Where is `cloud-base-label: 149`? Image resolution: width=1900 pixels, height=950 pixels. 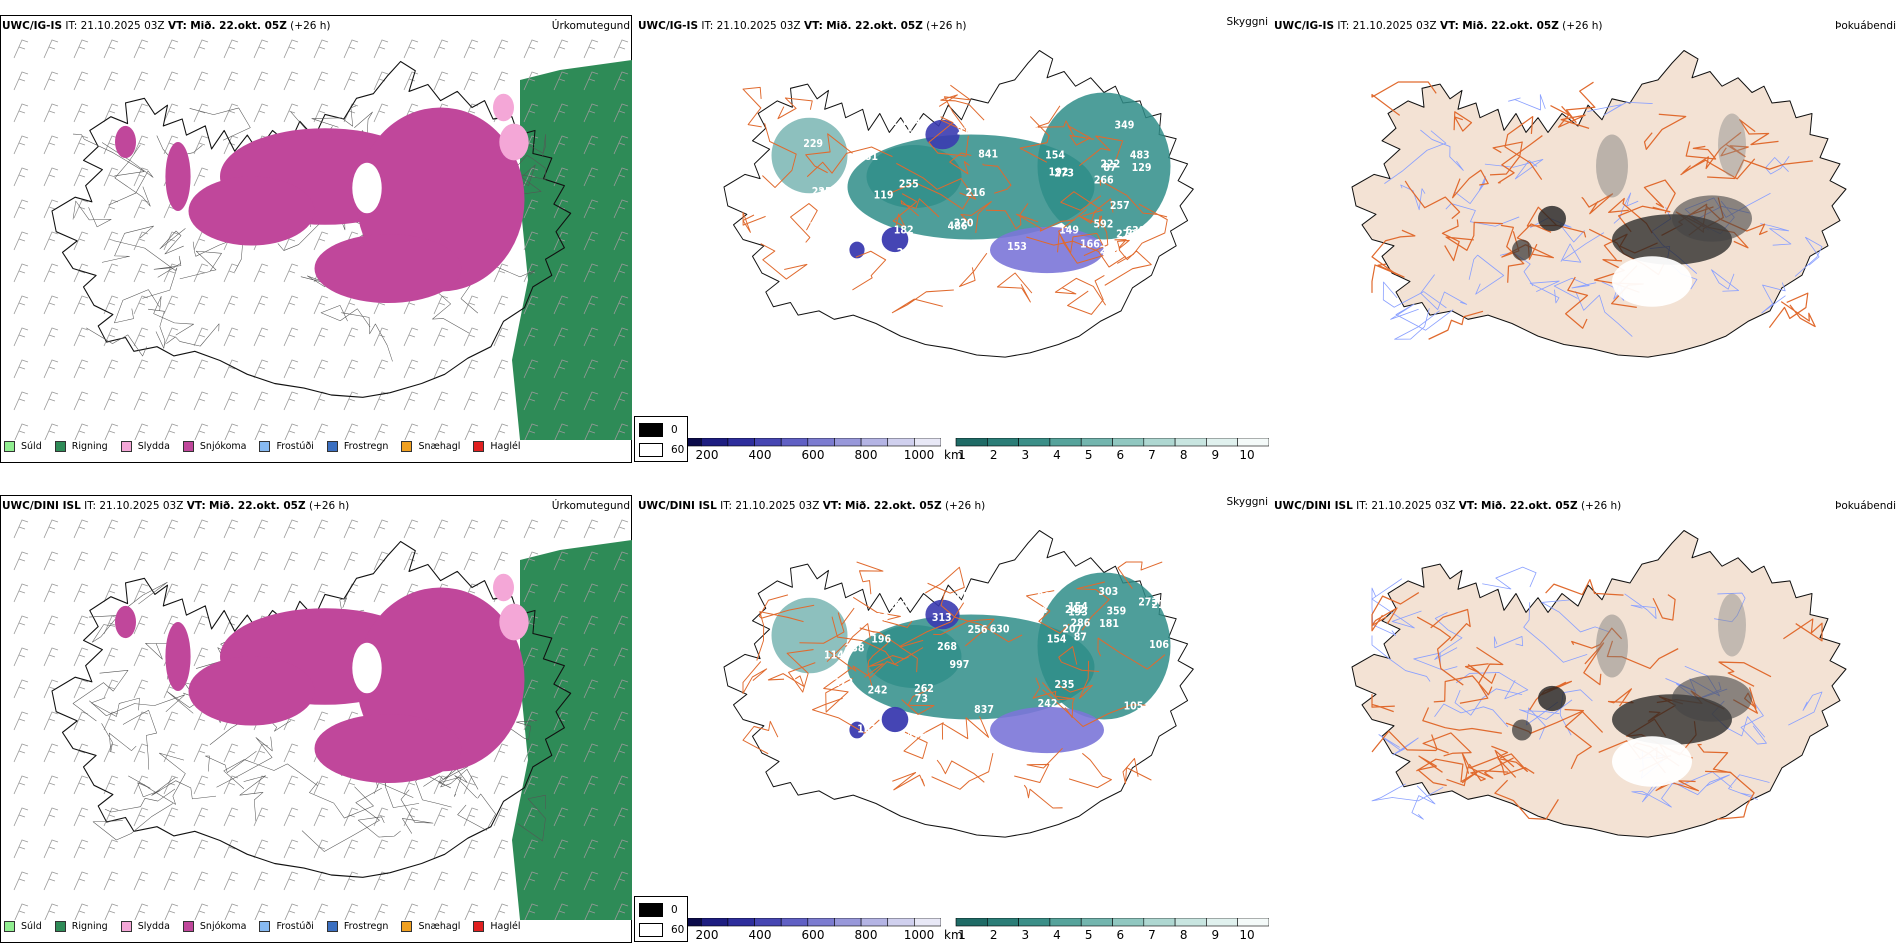 cloud-base-label: 149 is located at coordinates (1069, 231).